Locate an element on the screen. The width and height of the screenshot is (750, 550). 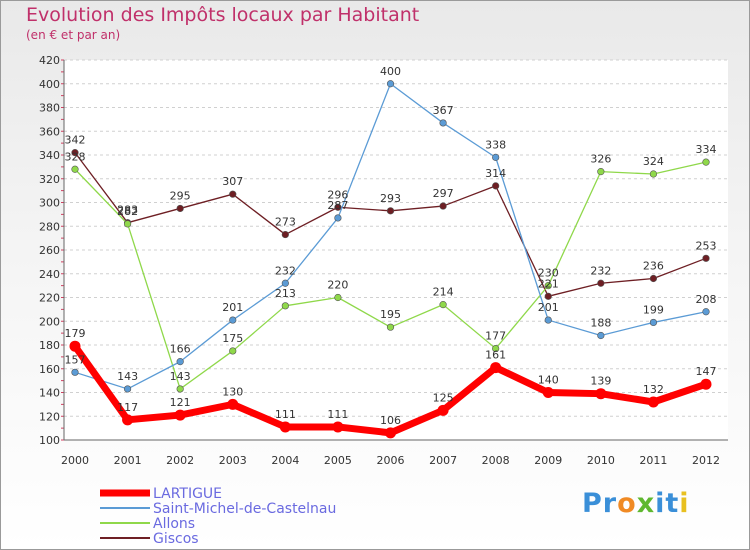
data-label-0-8: 161 is located at coordinates (495, 355).